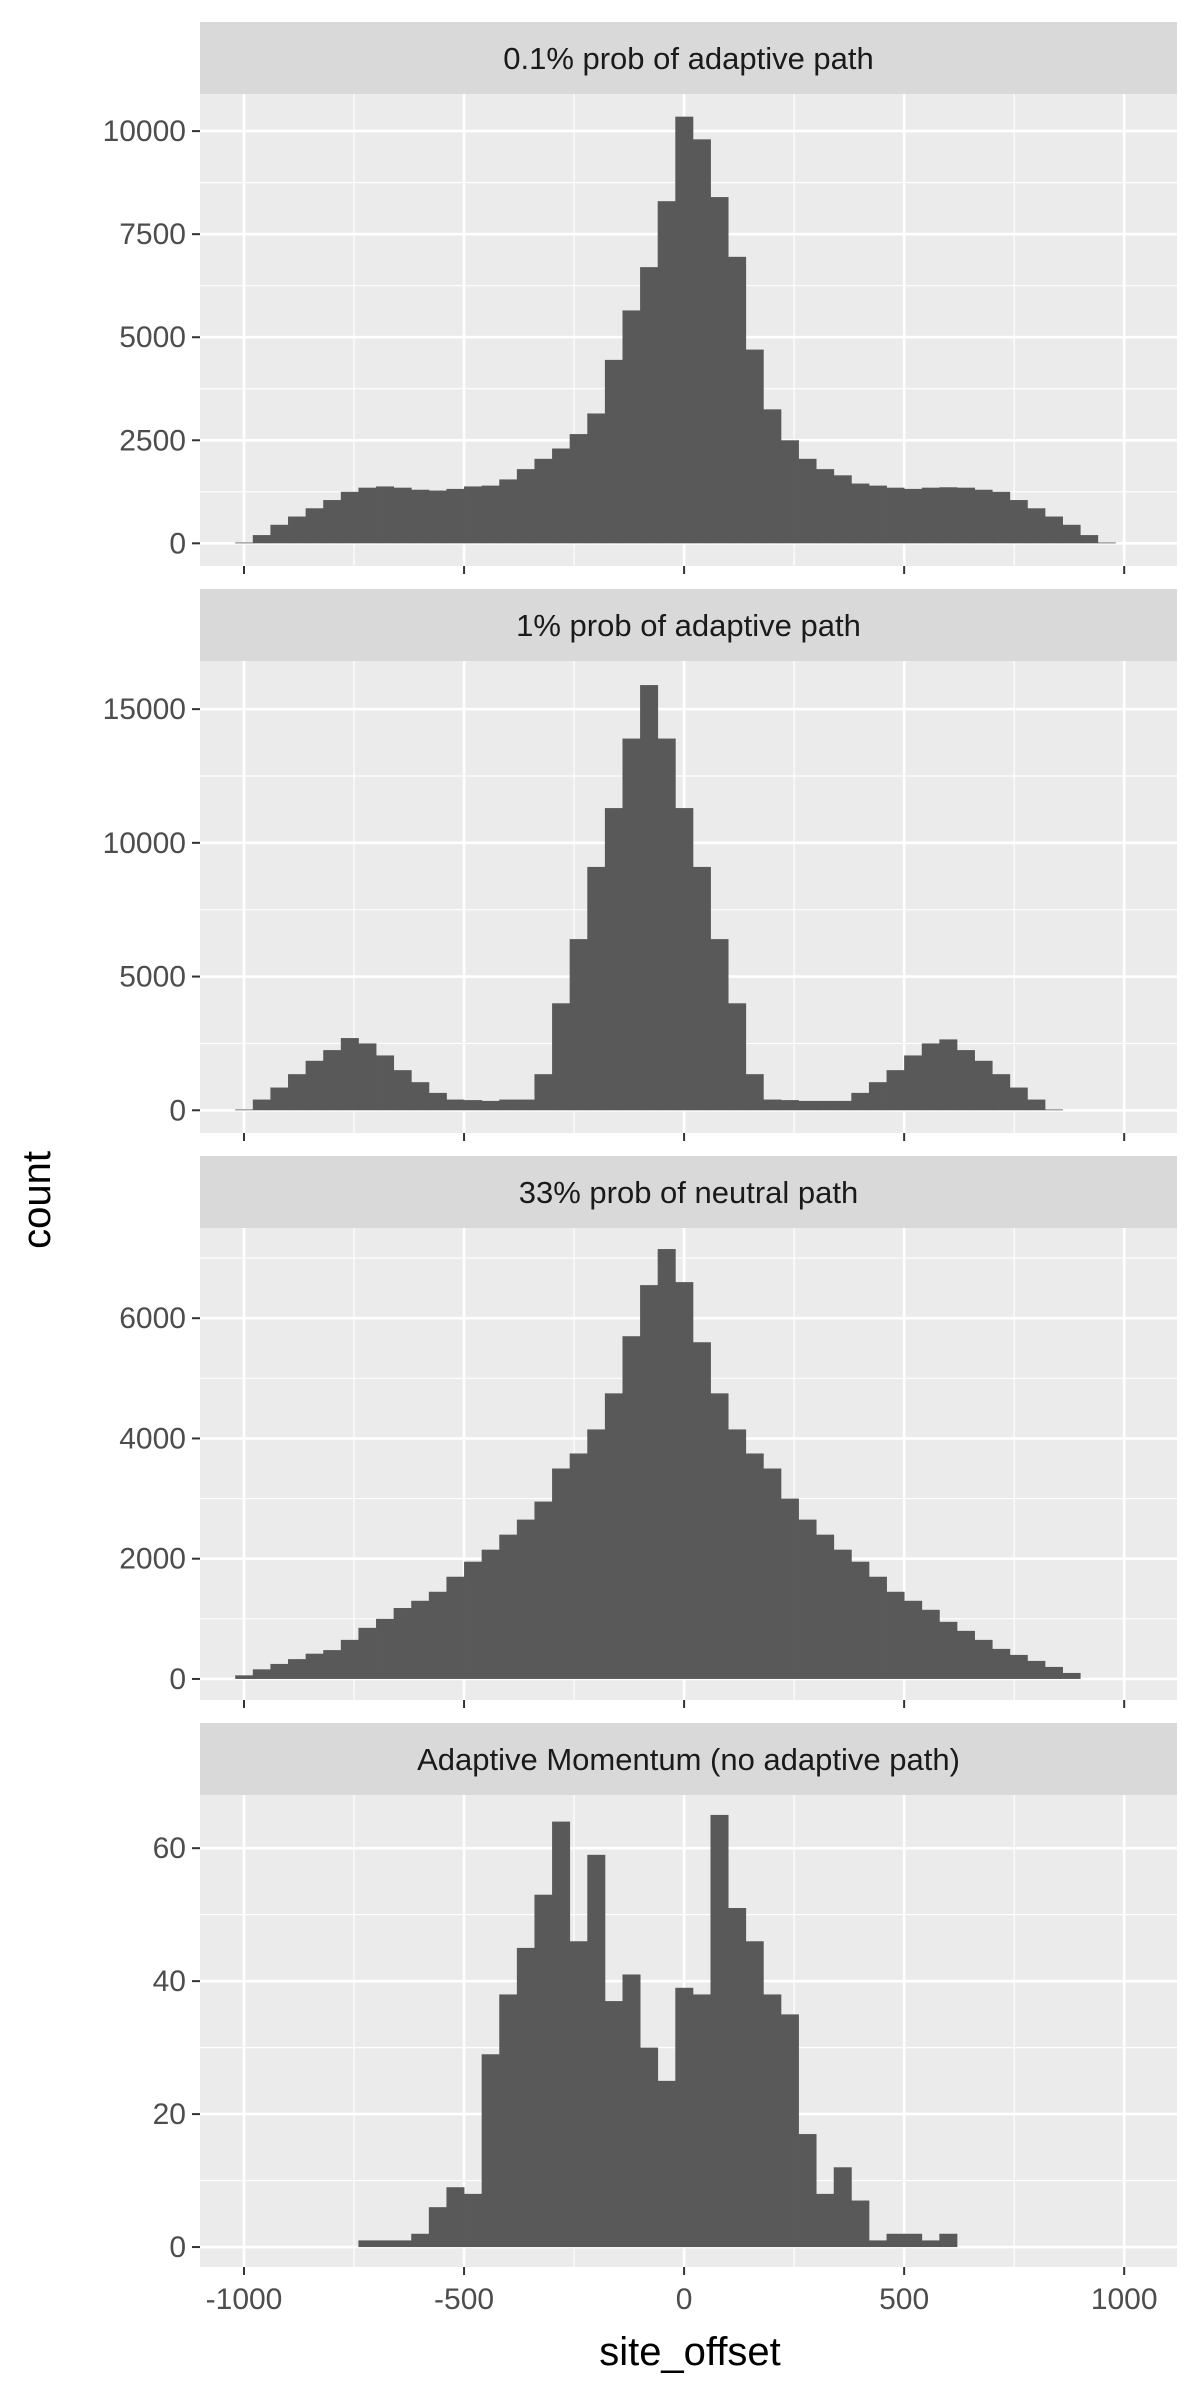 Image resolution: width=1200 pixels, height=2400 pixels. I want to click on x-tick-label: 0, so click(684, 2299).